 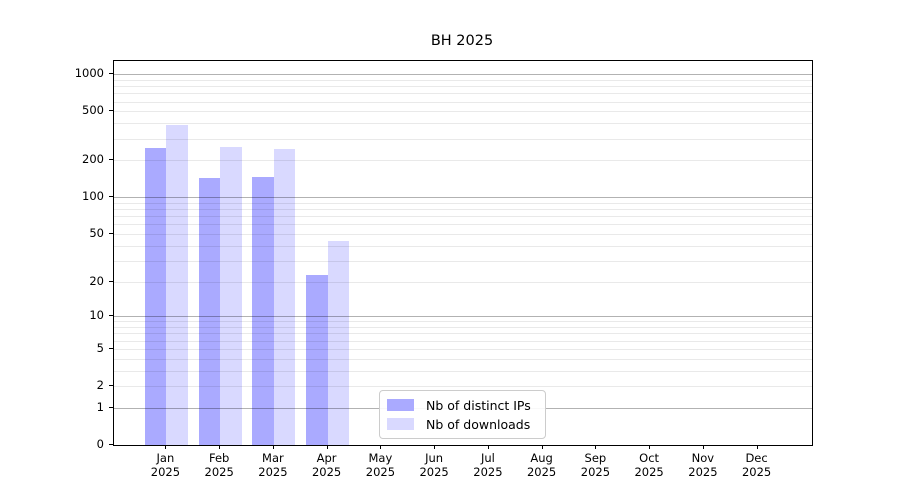 What do you see at coordinates (165, 465) in the screenshot?
I see `x-tick-label-jan: Jan 2025` at bounding box center [165, 465].